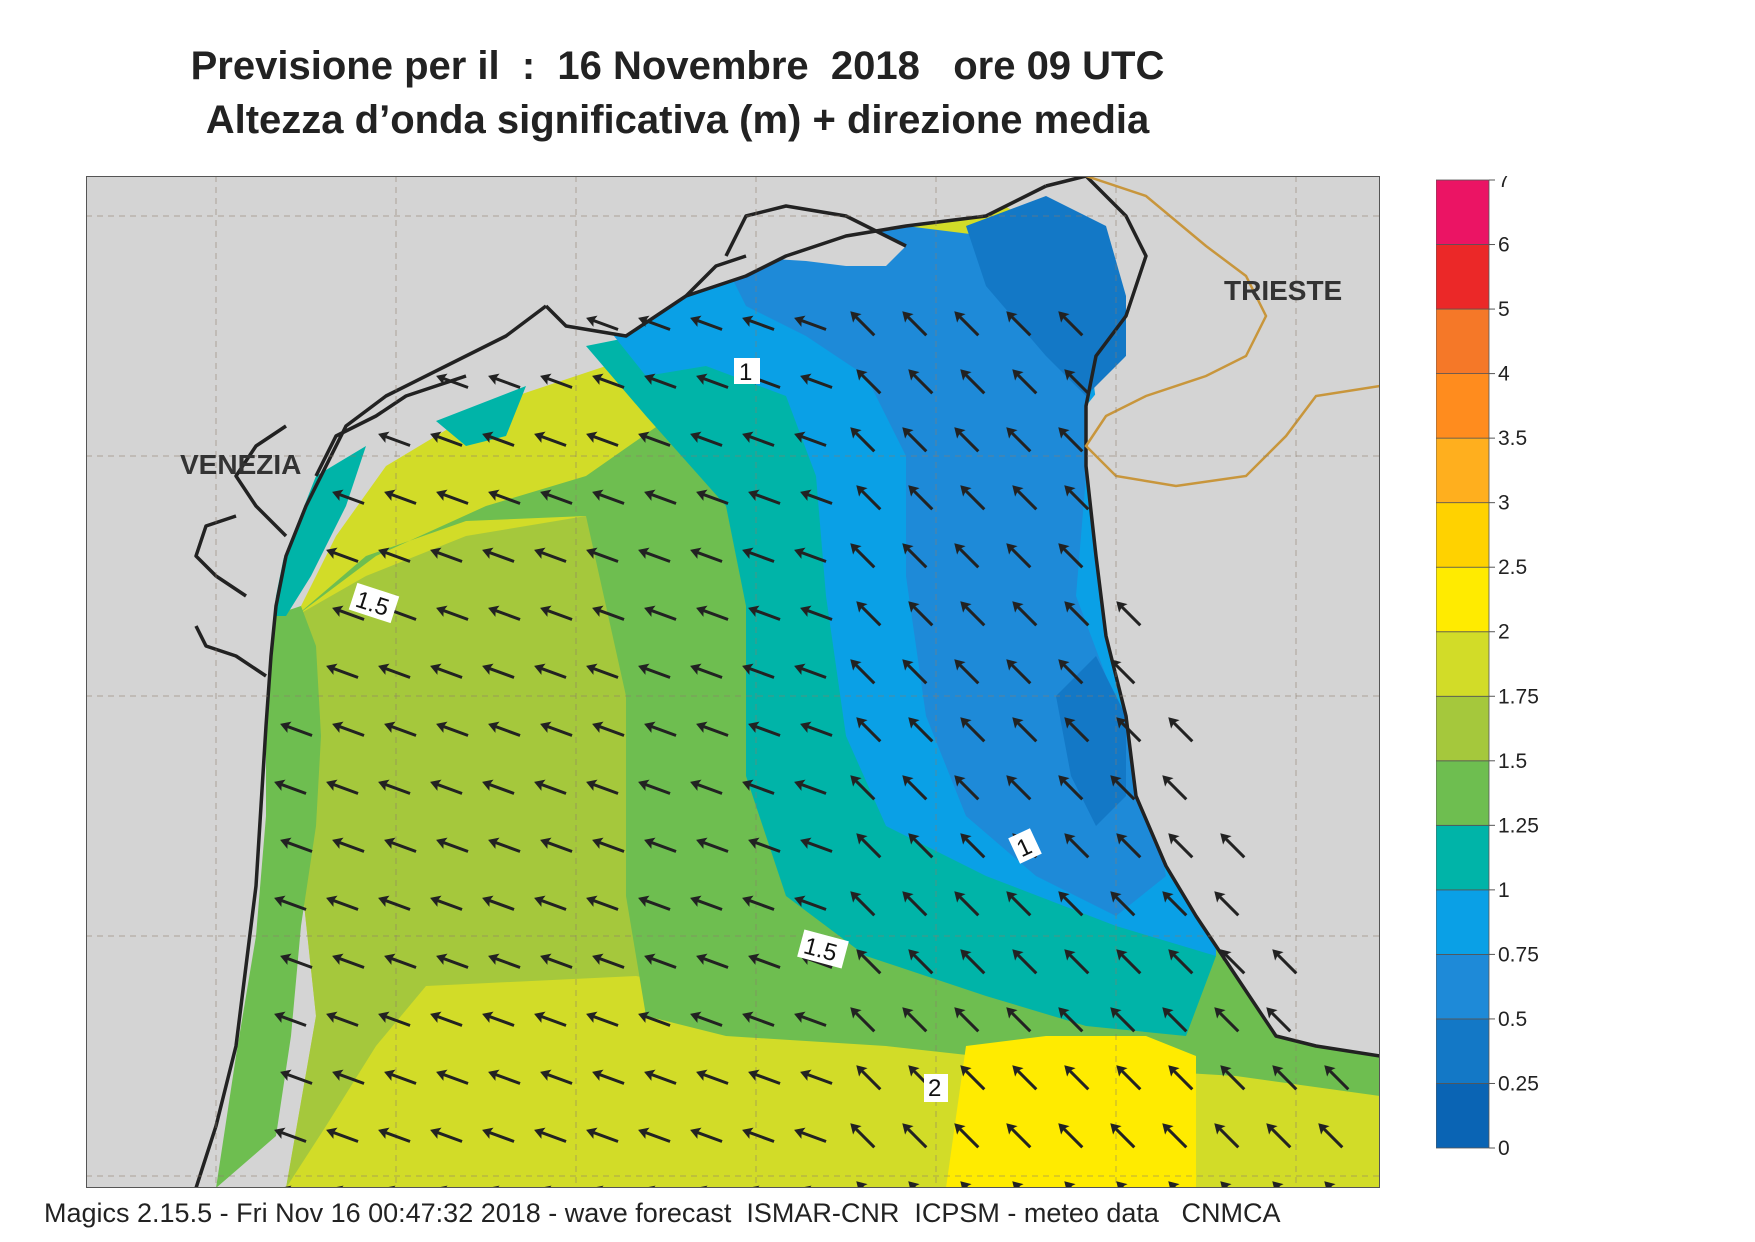 This screenshot has width=1755, height=1242. I want to click on colorbar: 0 0.25 0.5 0.75 1 1.25 1.5 1.75 2 2.5 3 3.5 4 5 6 7, so click(1487, 666).